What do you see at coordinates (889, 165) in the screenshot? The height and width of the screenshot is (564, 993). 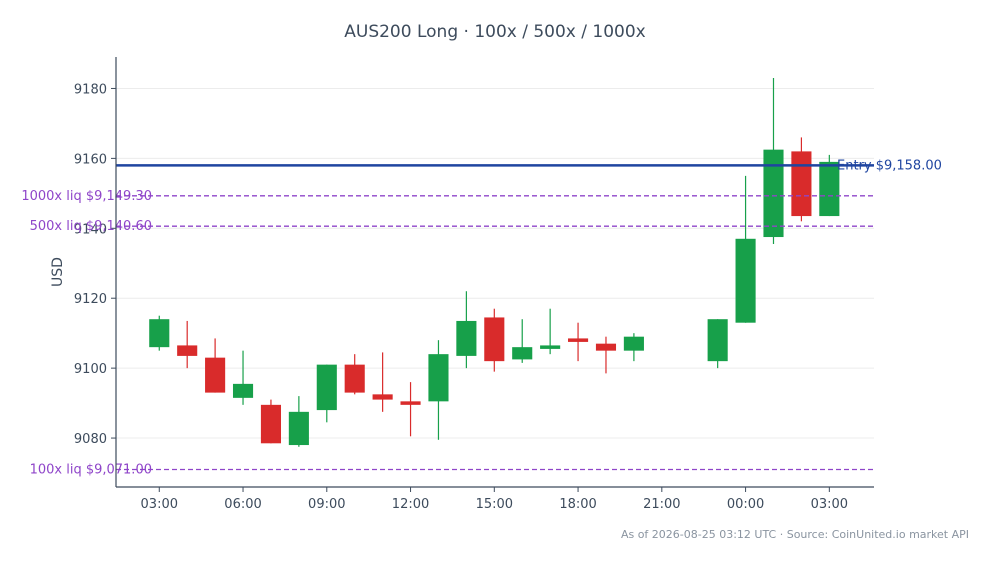 I see `entry-label: Entry $9,158.00` at bounding box center [889, 165].